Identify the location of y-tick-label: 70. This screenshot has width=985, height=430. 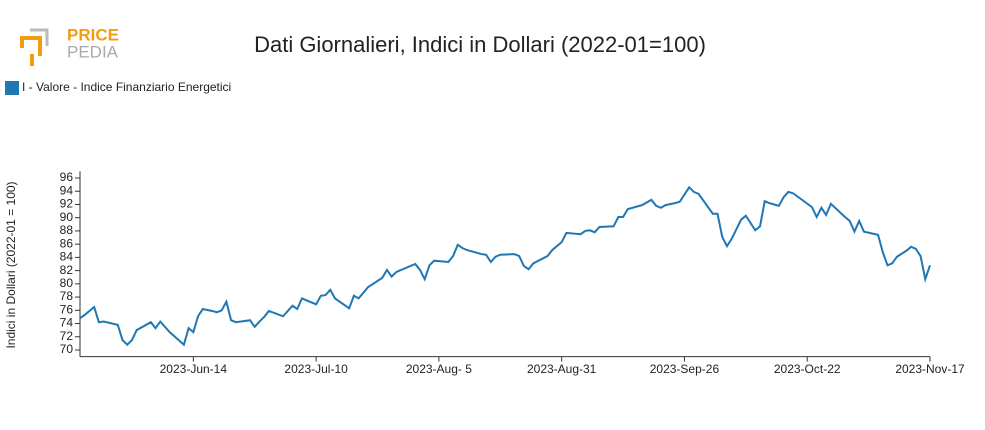
(67, 349).